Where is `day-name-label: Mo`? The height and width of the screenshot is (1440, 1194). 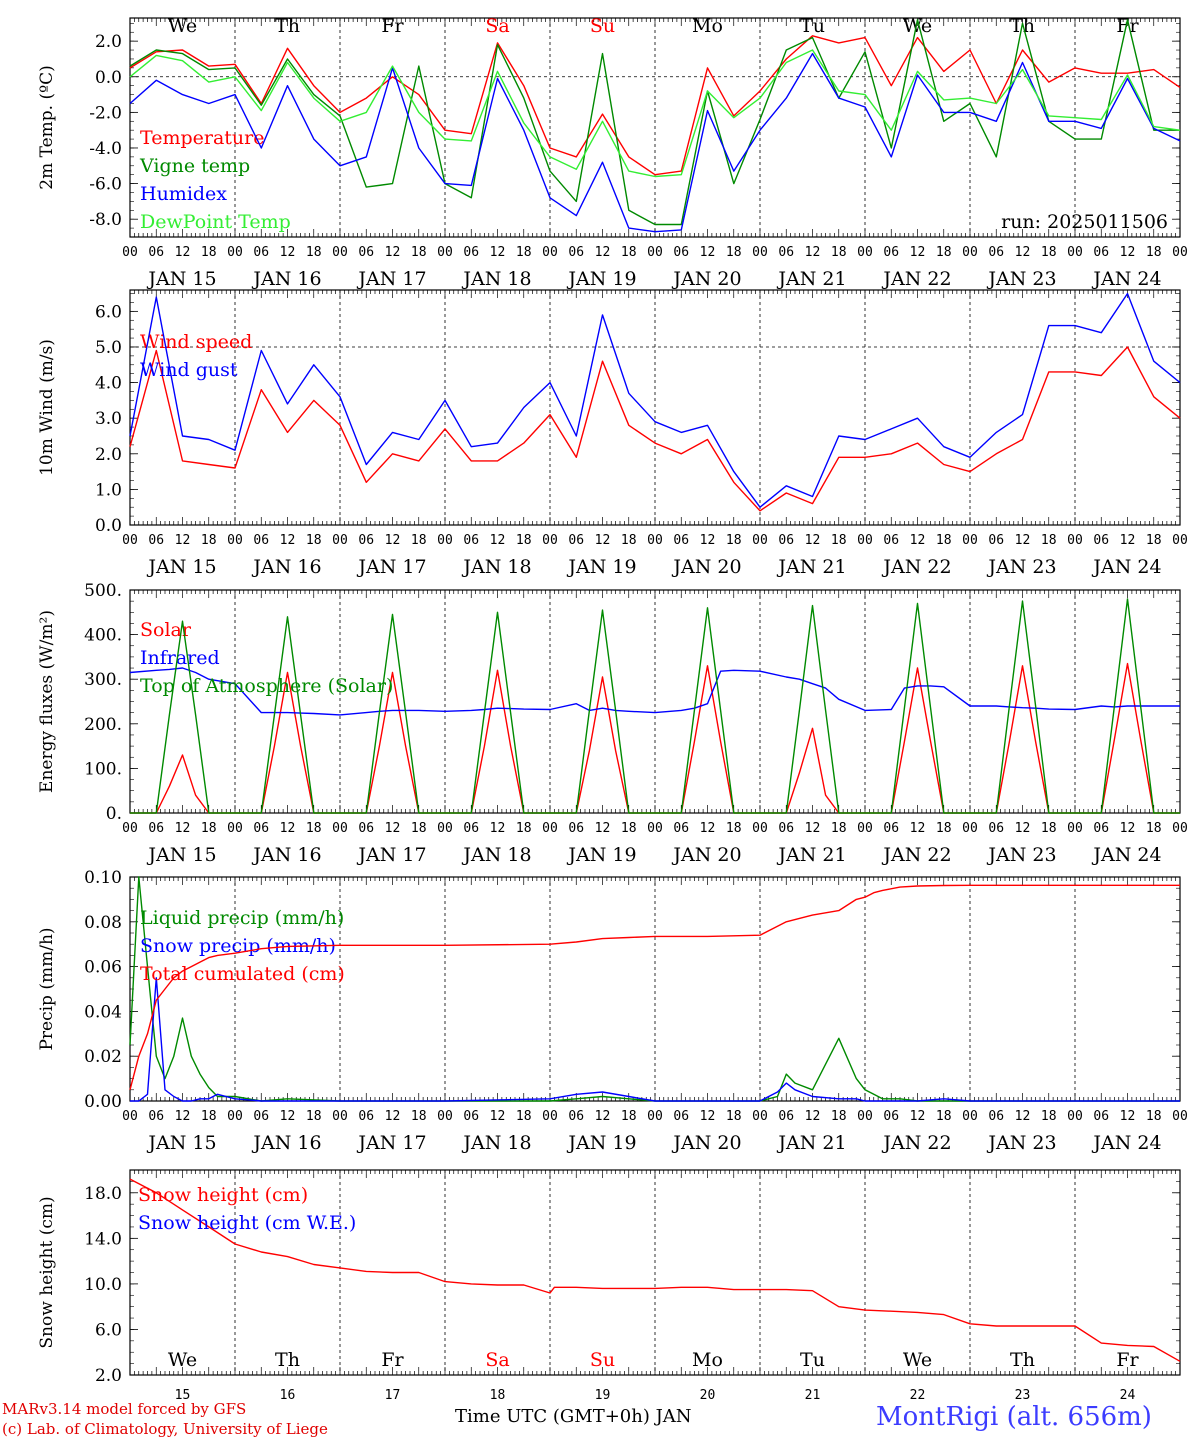 day-name-label: Mo is located at coordinates (707, 1360).